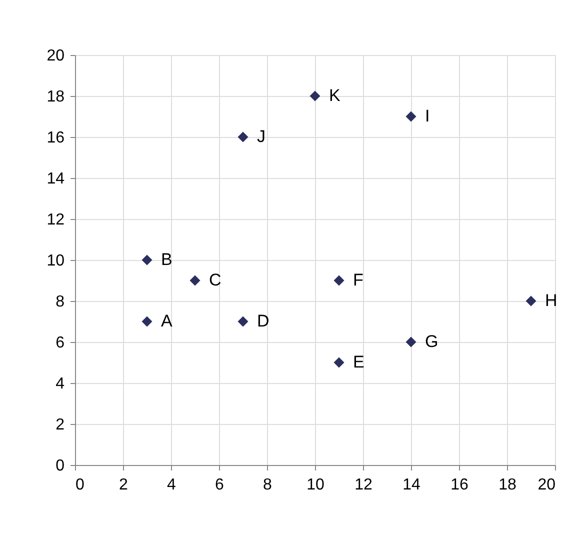 The height and width of the screenshot is (535, 574). What do you see at coordinates (358, 362) in the screenshot?
I see `annotation: E` at bounding box center [358, 362].